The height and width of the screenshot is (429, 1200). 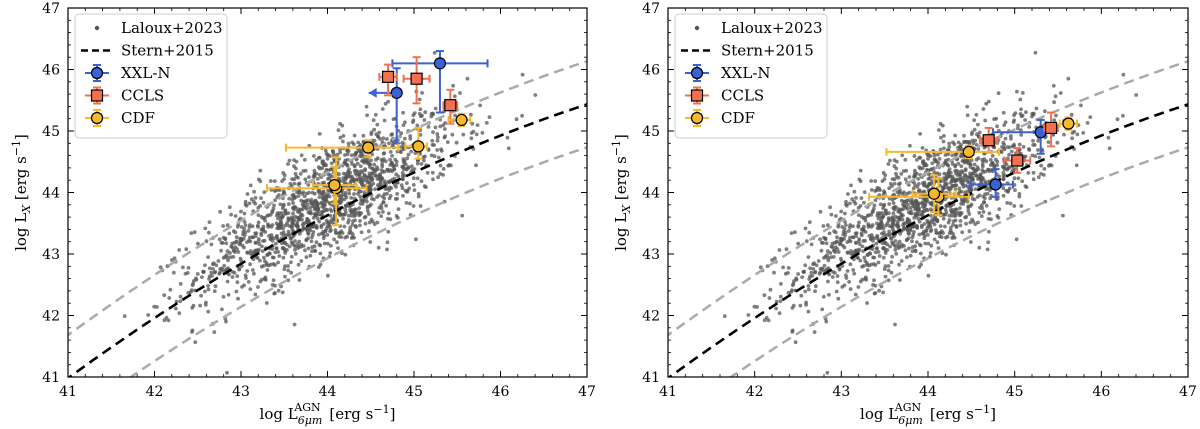 I want to click on x-label-main: log L, so click(x=879, y=414).